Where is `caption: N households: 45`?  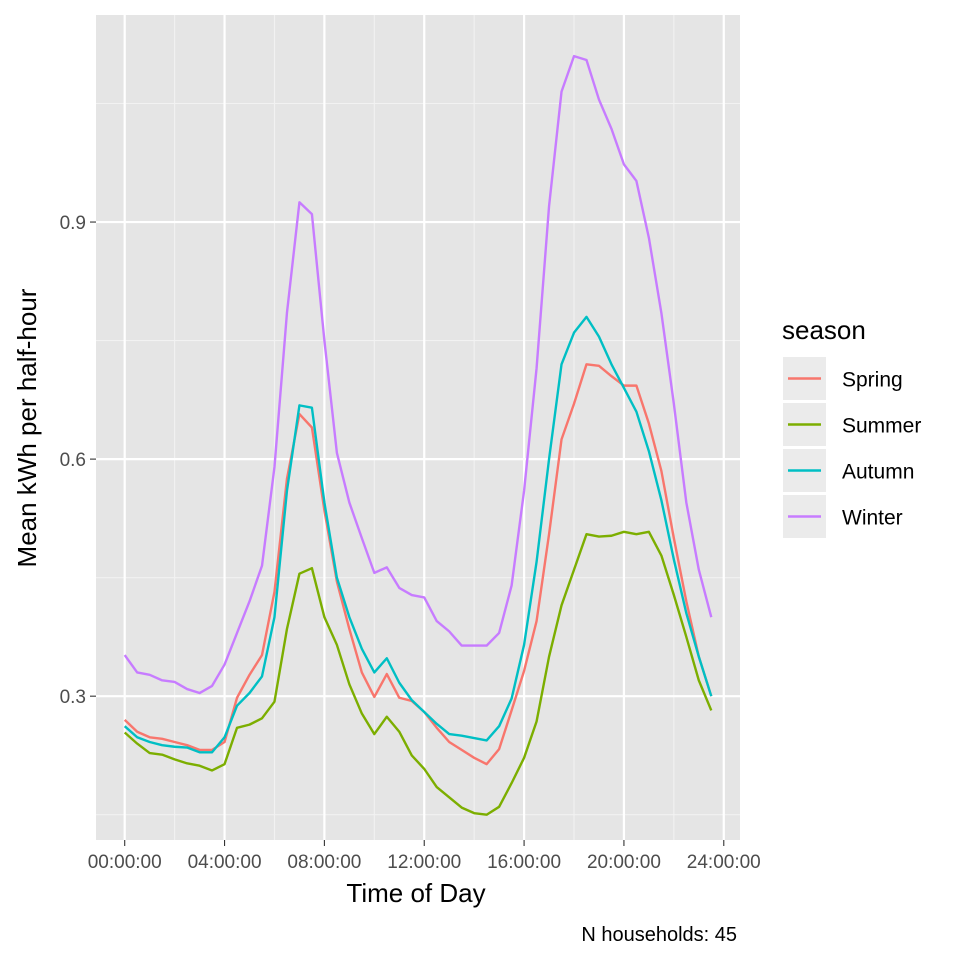
caption: N households: 45 is located at coordinates (659, 935).